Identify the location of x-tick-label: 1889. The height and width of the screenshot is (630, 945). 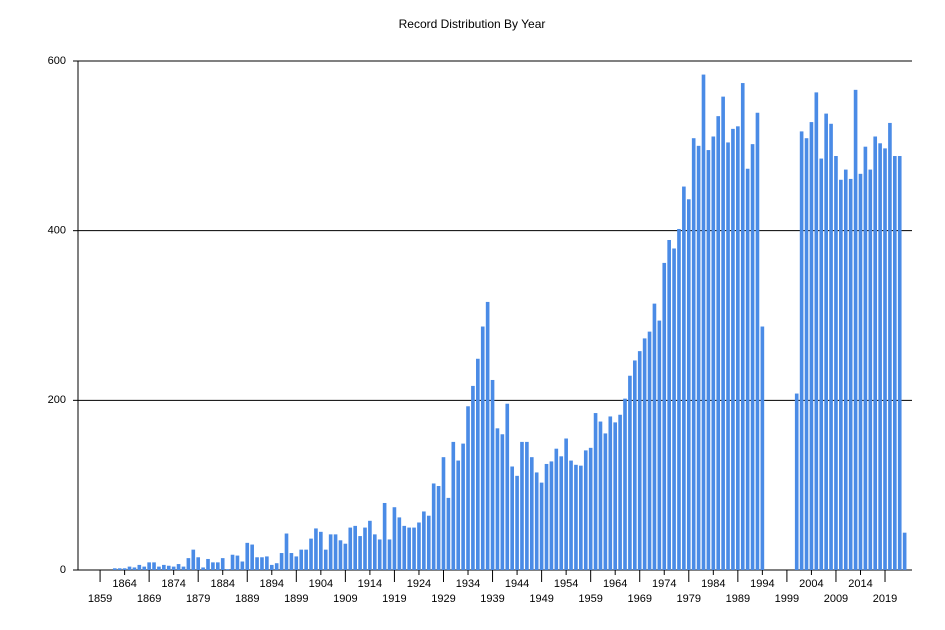
(247, 599).